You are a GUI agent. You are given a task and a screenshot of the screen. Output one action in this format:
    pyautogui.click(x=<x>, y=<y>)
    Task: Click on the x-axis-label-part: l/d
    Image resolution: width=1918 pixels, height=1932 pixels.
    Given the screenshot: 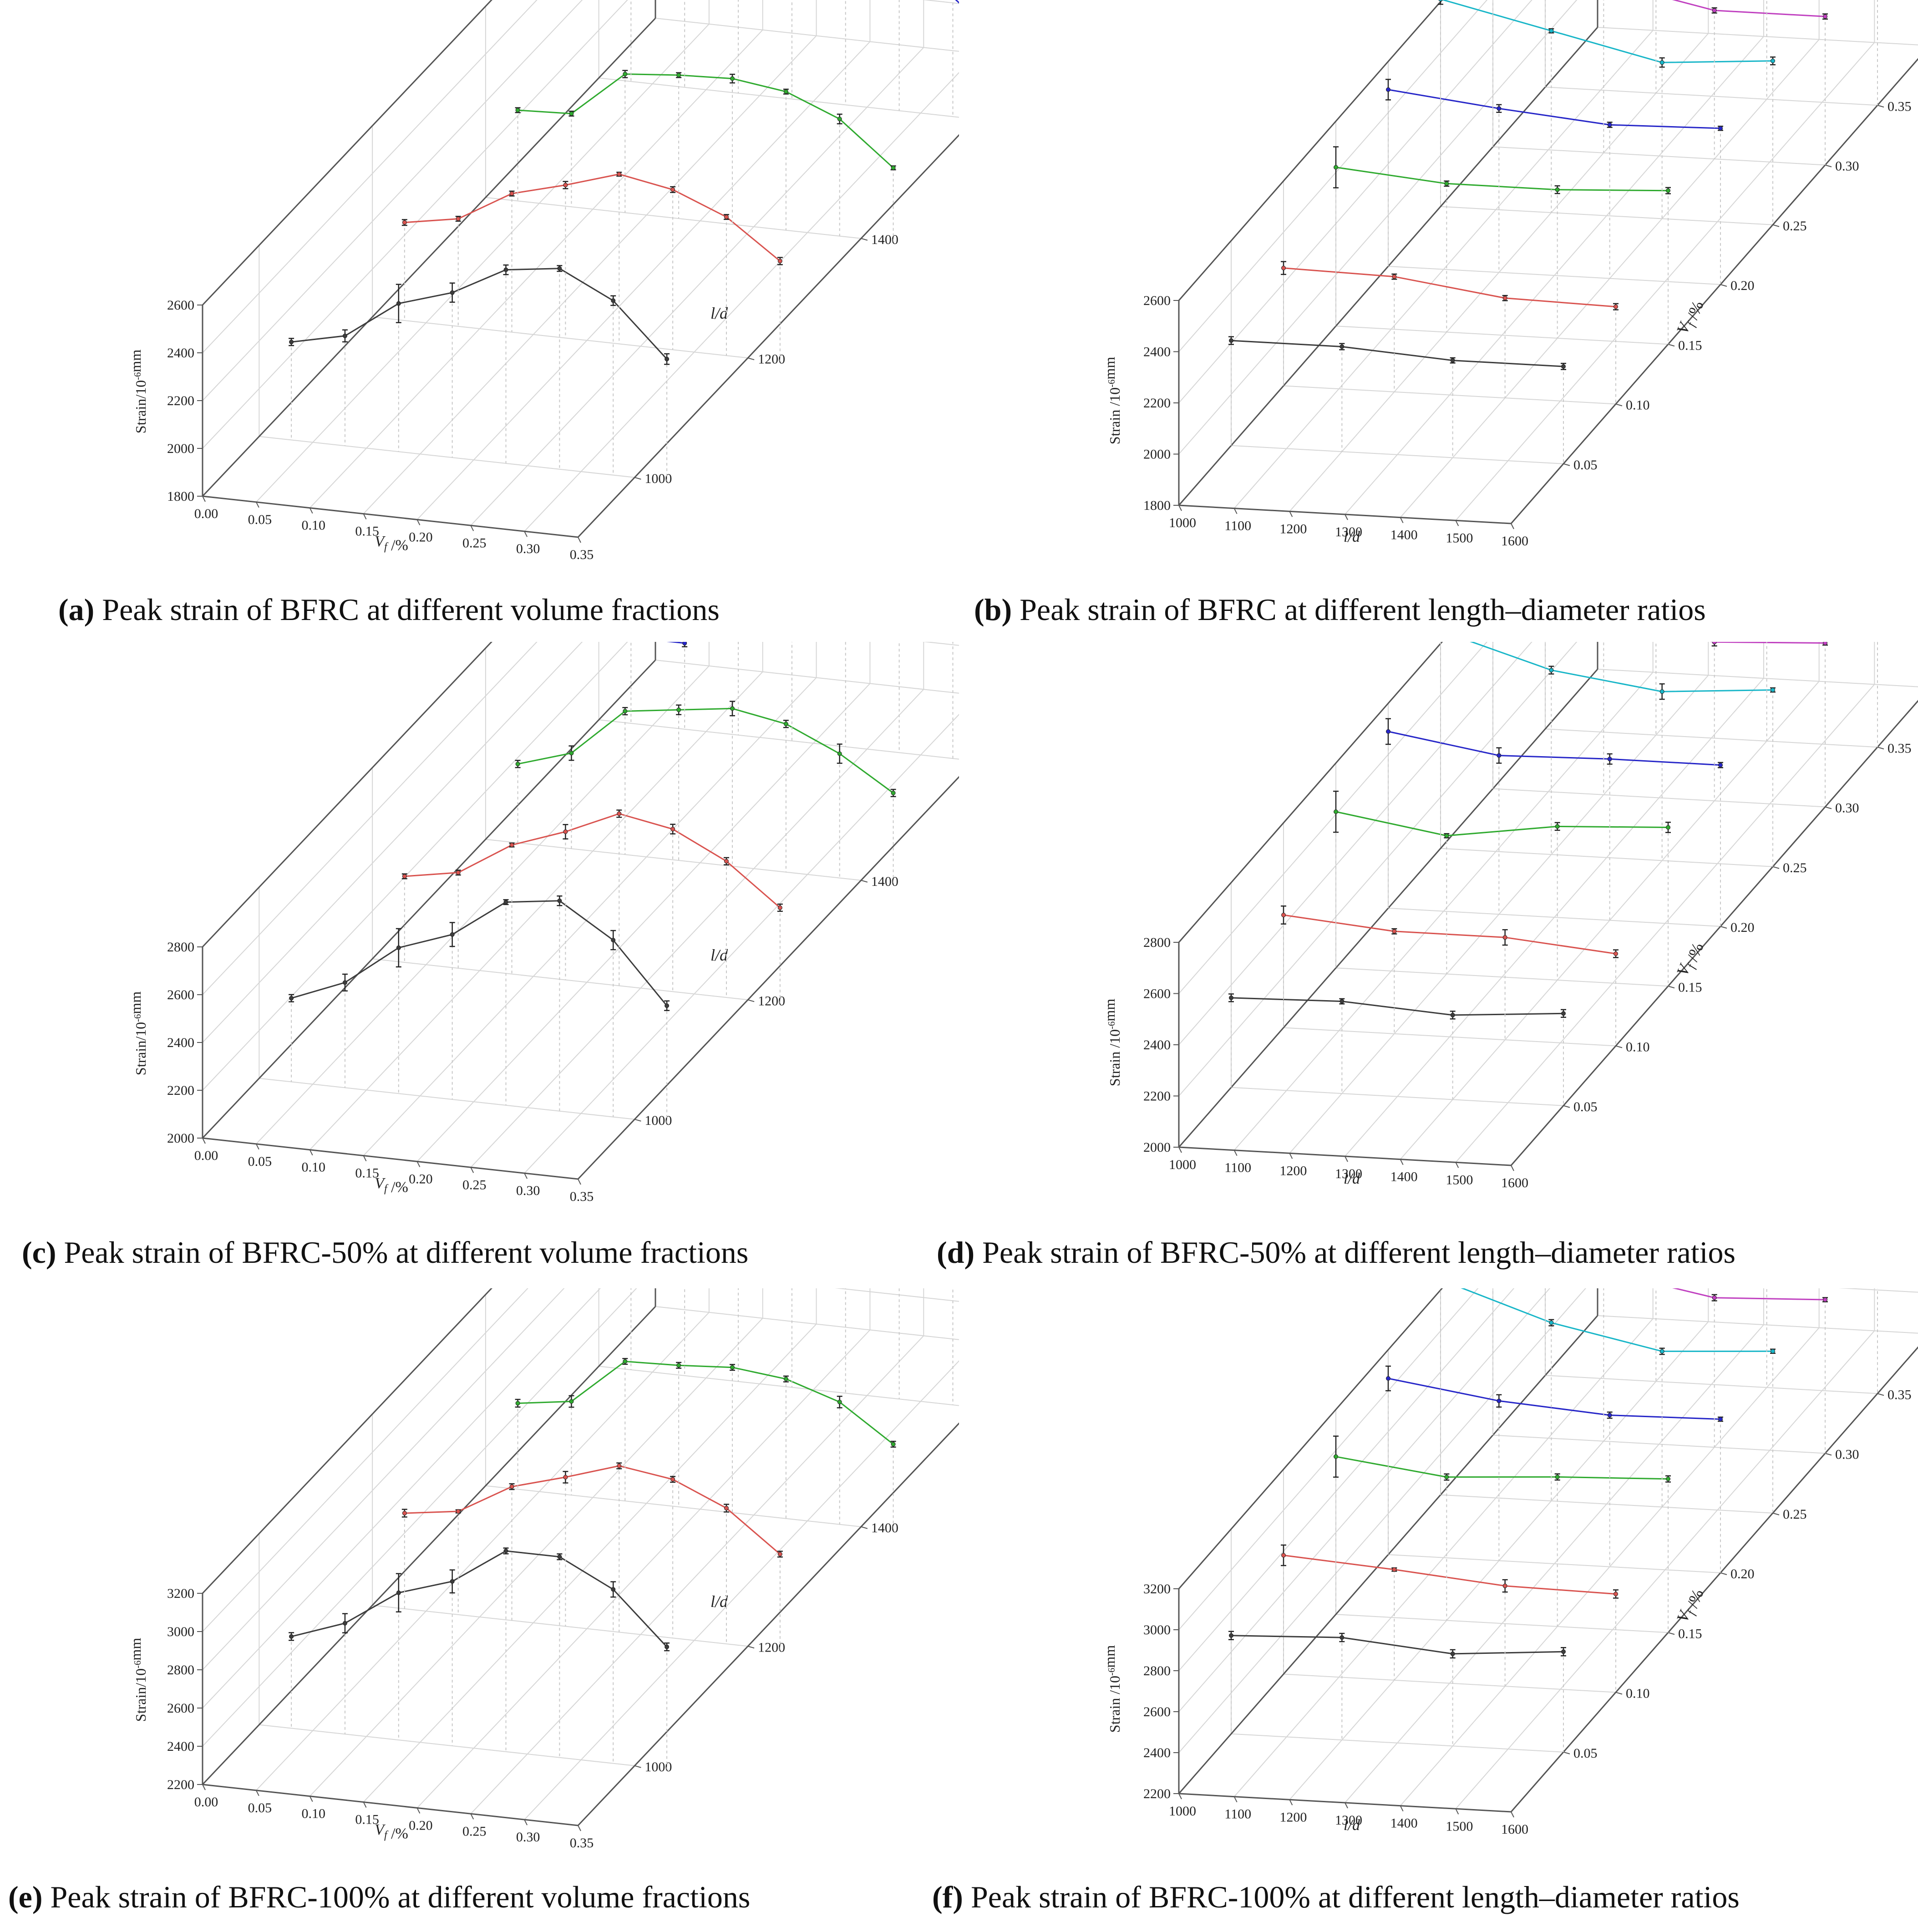 What is the action you would take?
    pyautogui.click(x=1352, y=1826)
    